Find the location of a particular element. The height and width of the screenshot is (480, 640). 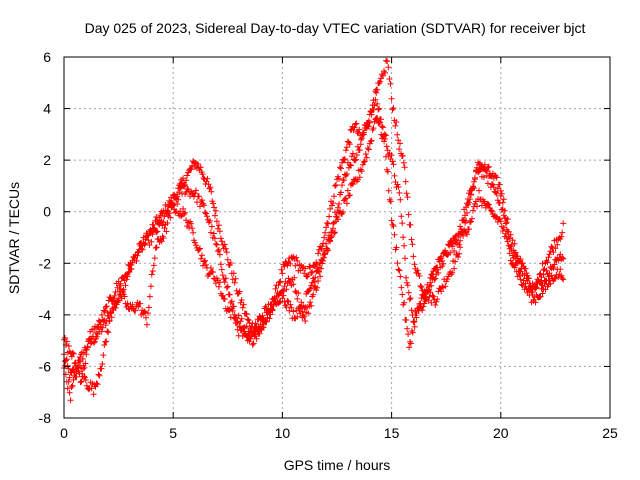

y-tick-label: -2 is located at coordinates (45, 263).